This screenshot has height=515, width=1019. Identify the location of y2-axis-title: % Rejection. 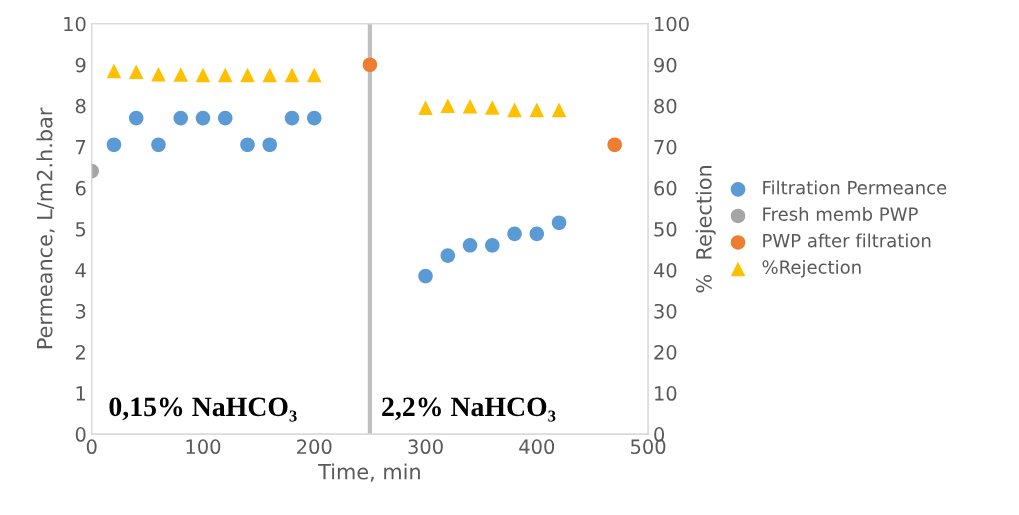
(705, 229).